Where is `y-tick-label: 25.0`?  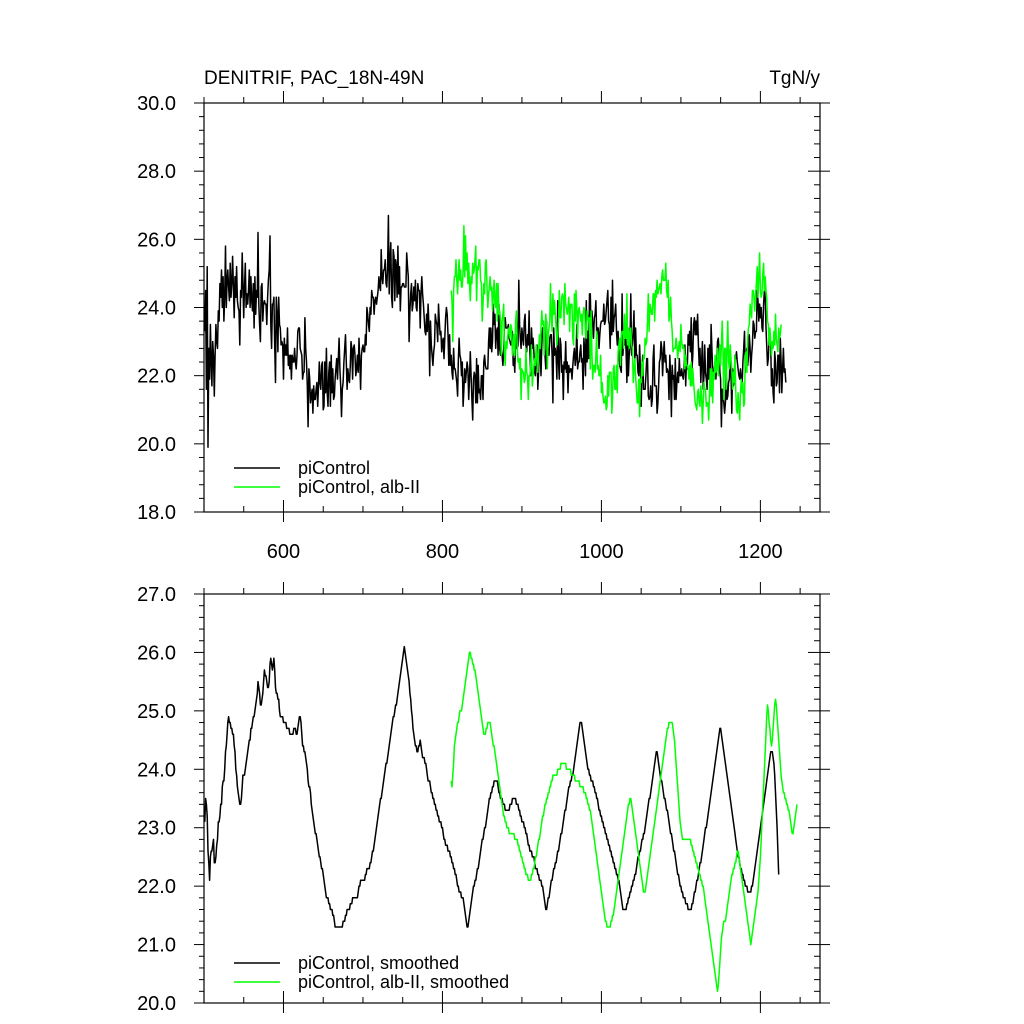 y-tick-label: 25.0 is located at coordinates (156, 712).